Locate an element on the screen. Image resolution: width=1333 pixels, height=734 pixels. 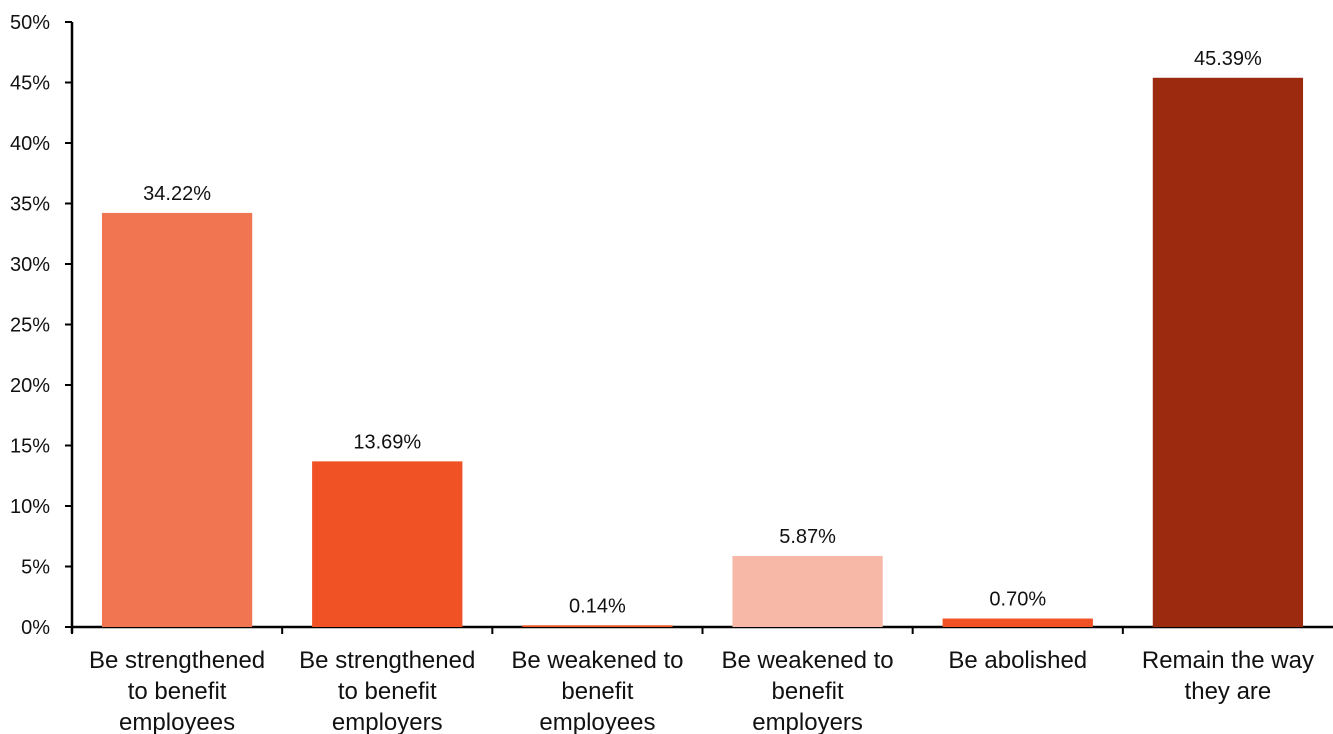
x-axis is located at coordinates (702, 629).